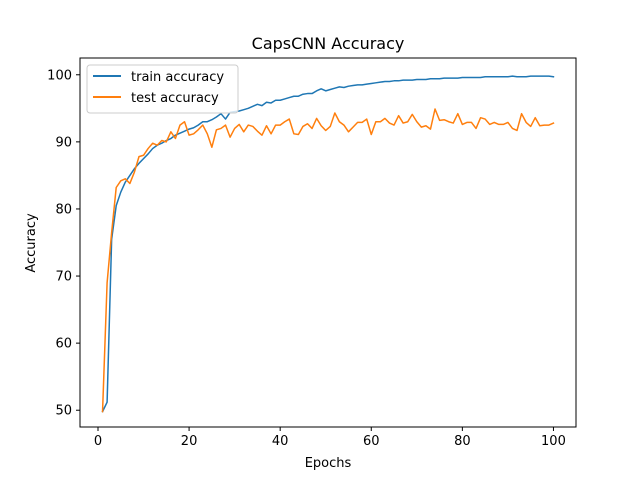  I want to click on x-tick-label: 60, so click(371, 441).